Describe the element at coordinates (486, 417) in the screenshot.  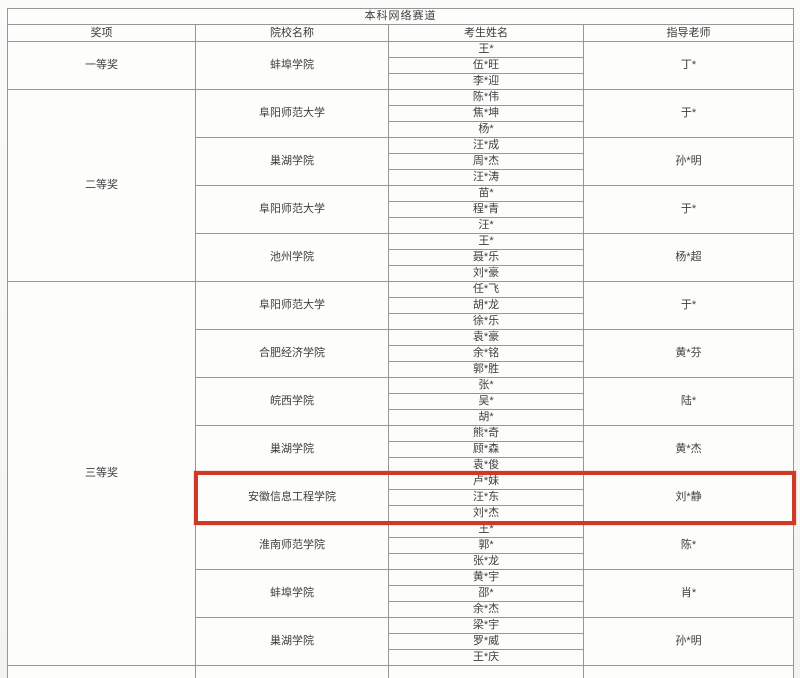
I see `student-cell: 胡*` at that location.